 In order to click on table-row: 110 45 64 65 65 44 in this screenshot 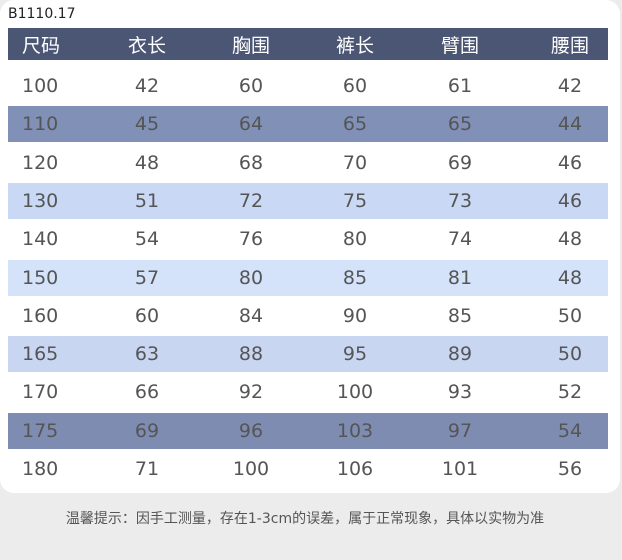, I will do `click(308, 124)`.